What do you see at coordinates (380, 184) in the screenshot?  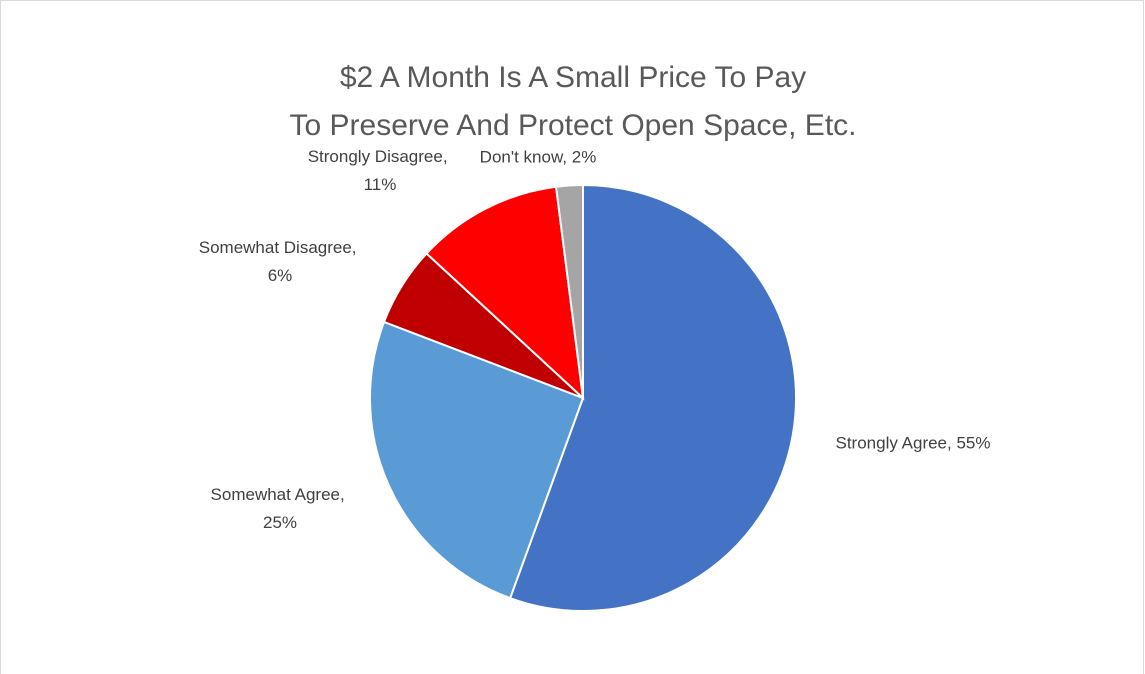 I see `label-line: 11%` at bounding box center [380, 184].